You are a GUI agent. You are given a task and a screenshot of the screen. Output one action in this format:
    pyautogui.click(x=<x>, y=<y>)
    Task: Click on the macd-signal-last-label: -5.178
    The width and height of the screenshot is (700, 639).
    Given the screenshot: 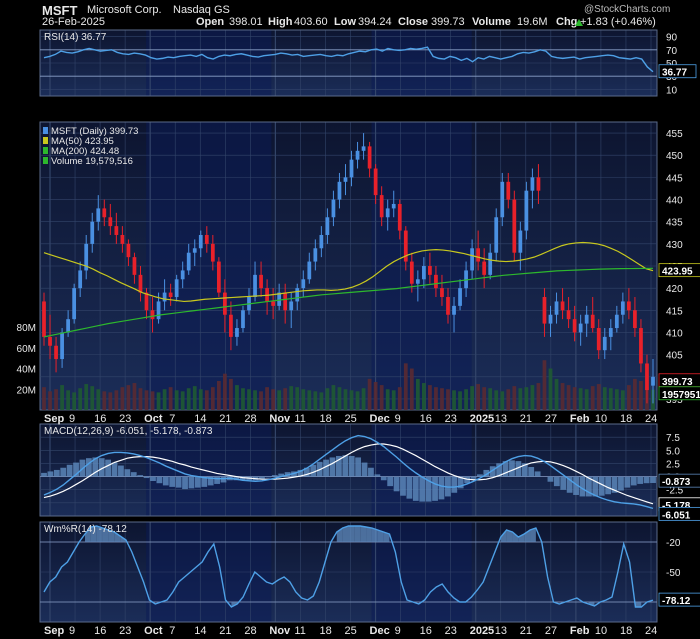 What is the action you would take?
    pyautogui.click(x=676, y=506)
    